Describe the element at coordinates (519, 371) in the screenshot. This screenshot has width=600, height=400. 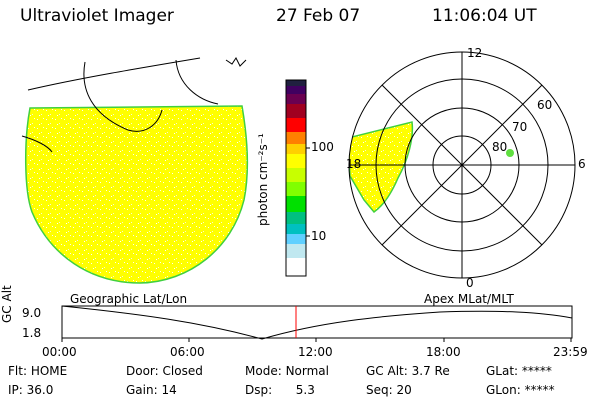
I see `status-glat: GLat: *****` at that location.